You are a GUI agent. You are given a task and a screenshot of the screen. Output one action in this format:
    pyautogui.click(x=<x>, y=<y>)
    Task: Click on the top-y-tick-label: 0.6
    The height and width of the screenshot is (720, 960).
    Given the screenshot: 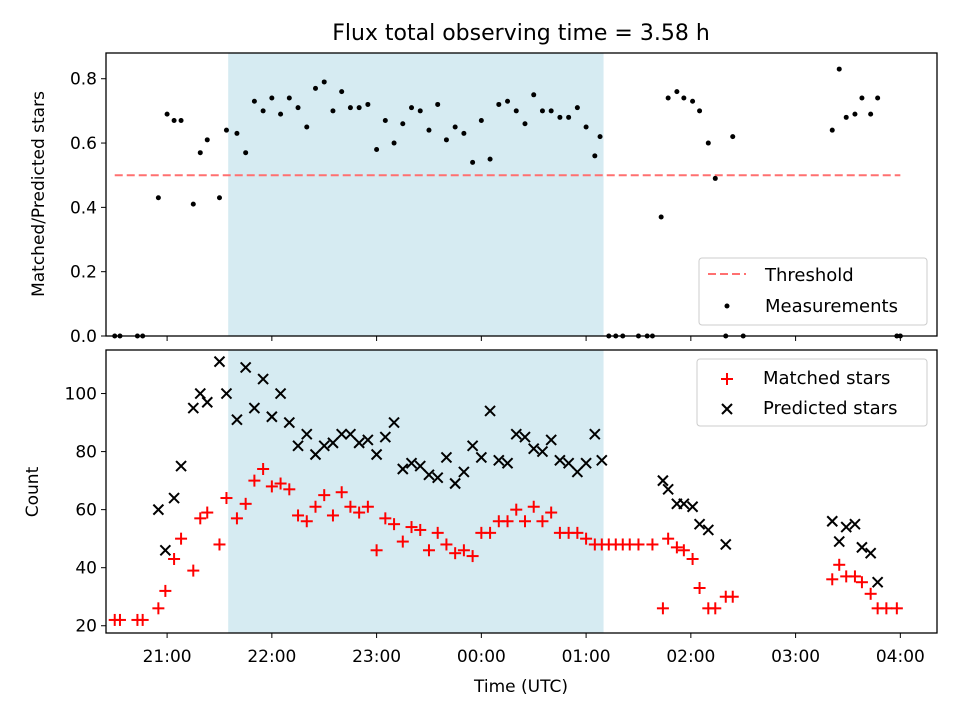 What is the action you would take?
    pyautogui.click(x=83, y=144)
    